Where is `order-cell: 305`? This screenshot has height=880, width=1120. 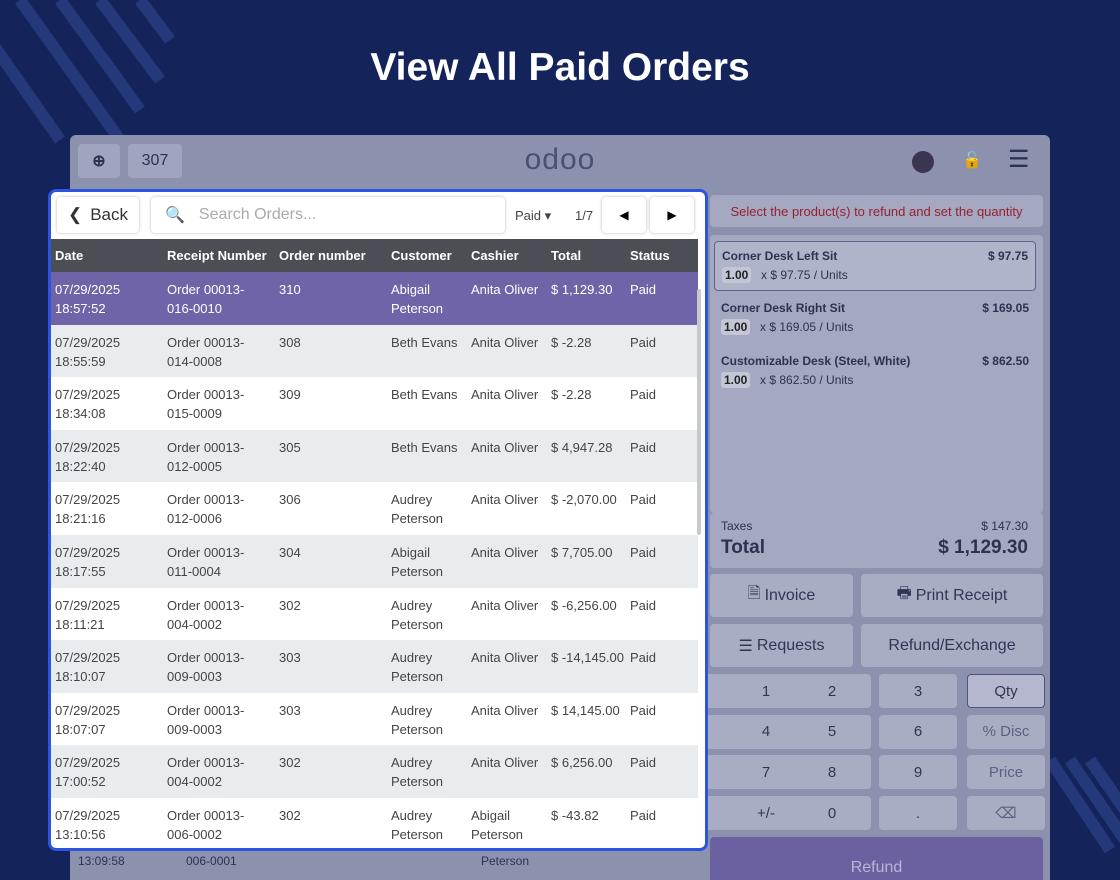
order-cell: 305 is located at coordinates (331, 456).